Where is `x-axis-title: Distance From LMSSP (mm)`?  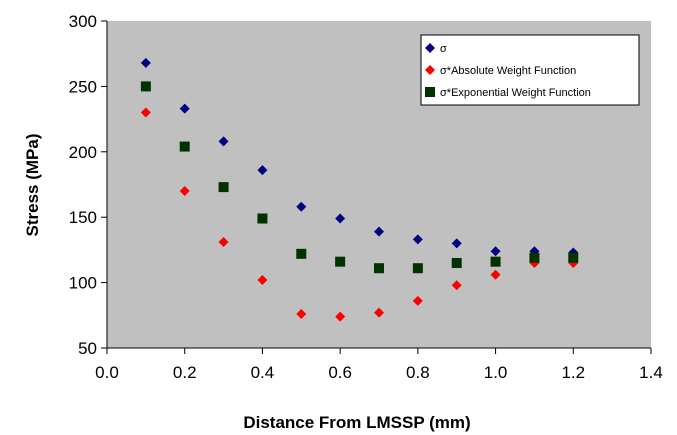
x-axis-title: Distance From LMSSP (mm) is located at coordinates (356, 422).